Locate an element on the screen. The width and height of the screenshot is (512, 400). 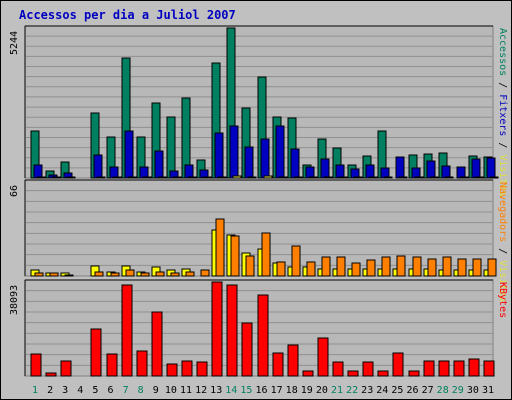
x-tick-label-day-15: 15 is located at coordinates (246, 390).